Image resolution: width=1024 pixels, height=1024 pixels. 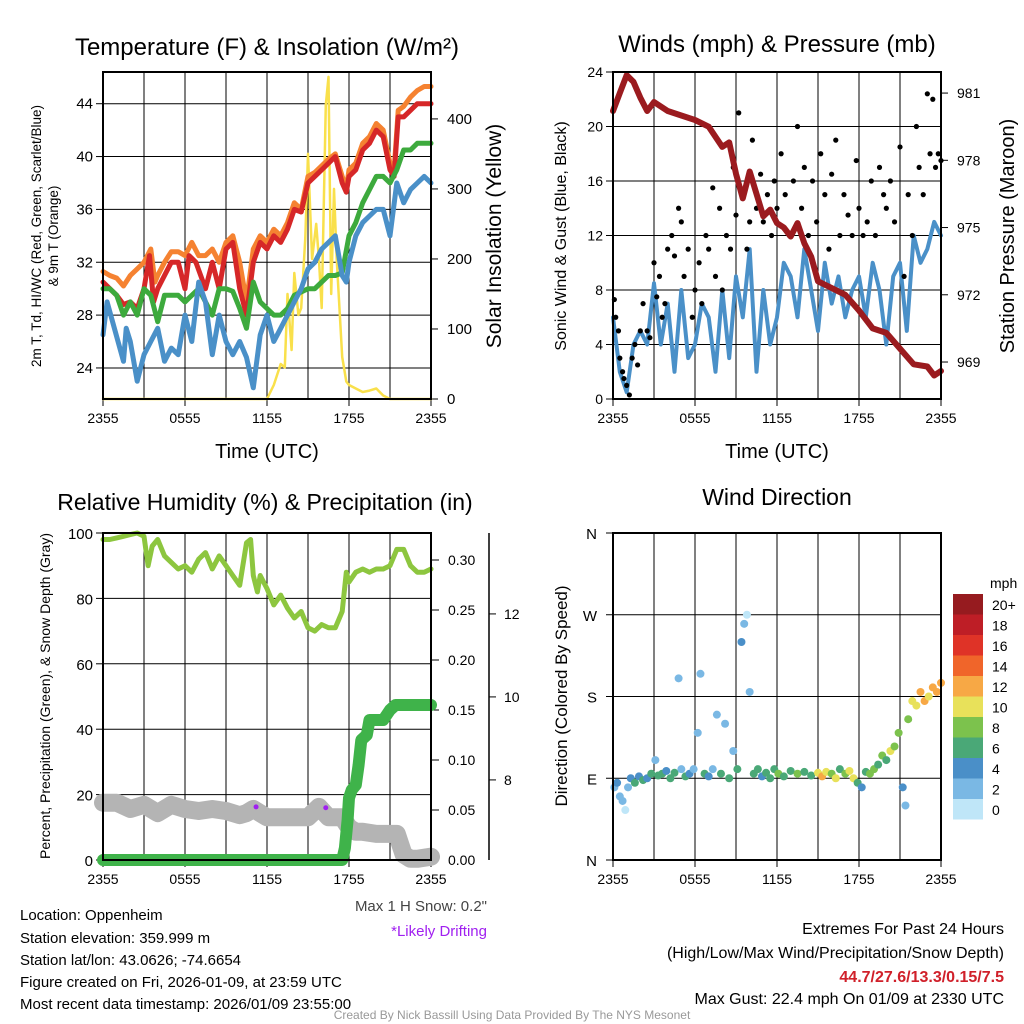 What do you see at coordinates (459, 259) in the screenshot?
I see `y2-tick-label: 200` at bounding box center [459, 259].